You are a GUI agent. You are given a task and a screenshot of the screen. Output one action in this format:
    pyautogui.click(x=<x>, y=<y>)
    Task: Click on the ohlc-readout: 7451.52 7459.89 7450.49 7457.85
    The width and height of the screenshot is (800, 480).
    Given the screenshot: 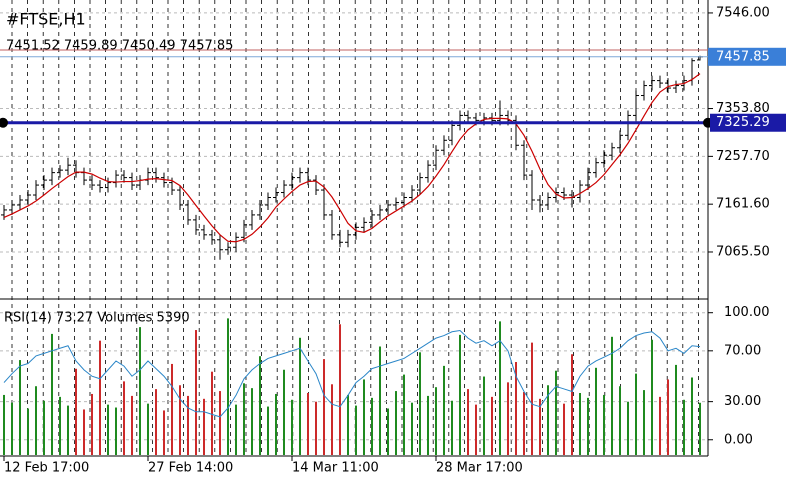 What is the action you would take?
    pyautogui.click(x=119, y=46)
    